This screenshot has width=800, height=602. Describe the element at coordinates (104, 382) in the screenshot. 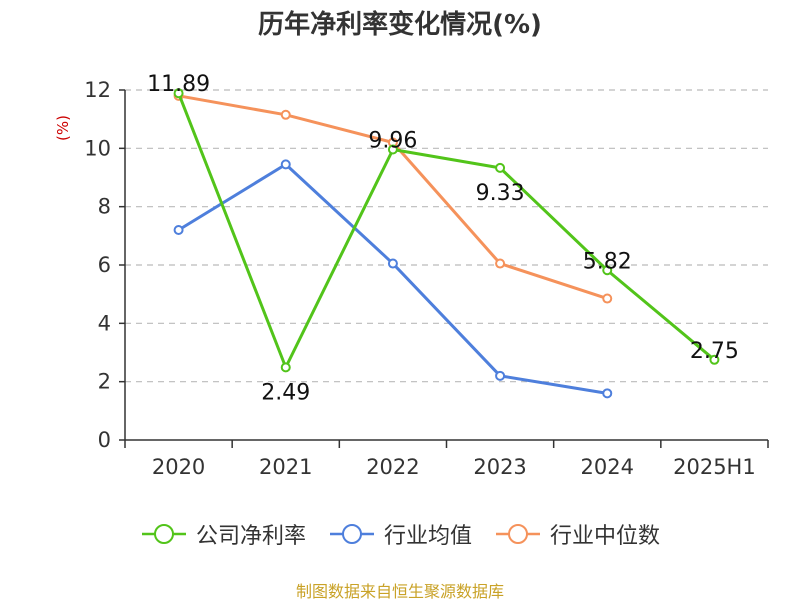

I see `y-tick-label: 2` at that location.